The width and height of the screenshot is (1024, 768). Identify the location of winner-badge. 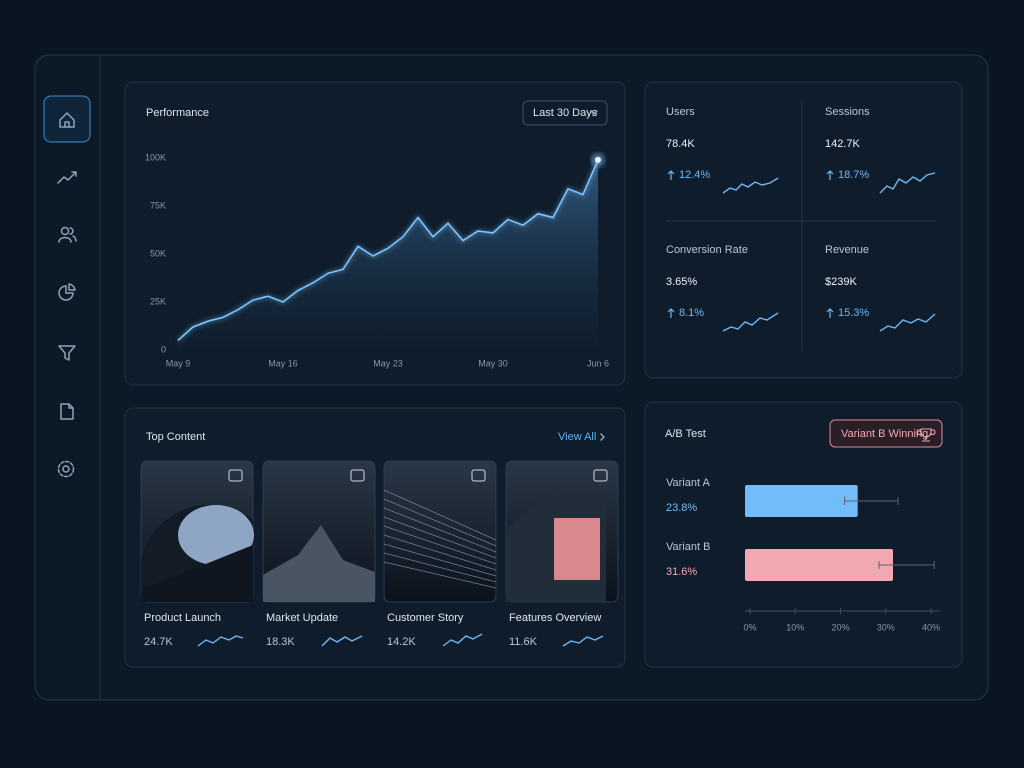
(886, 433).